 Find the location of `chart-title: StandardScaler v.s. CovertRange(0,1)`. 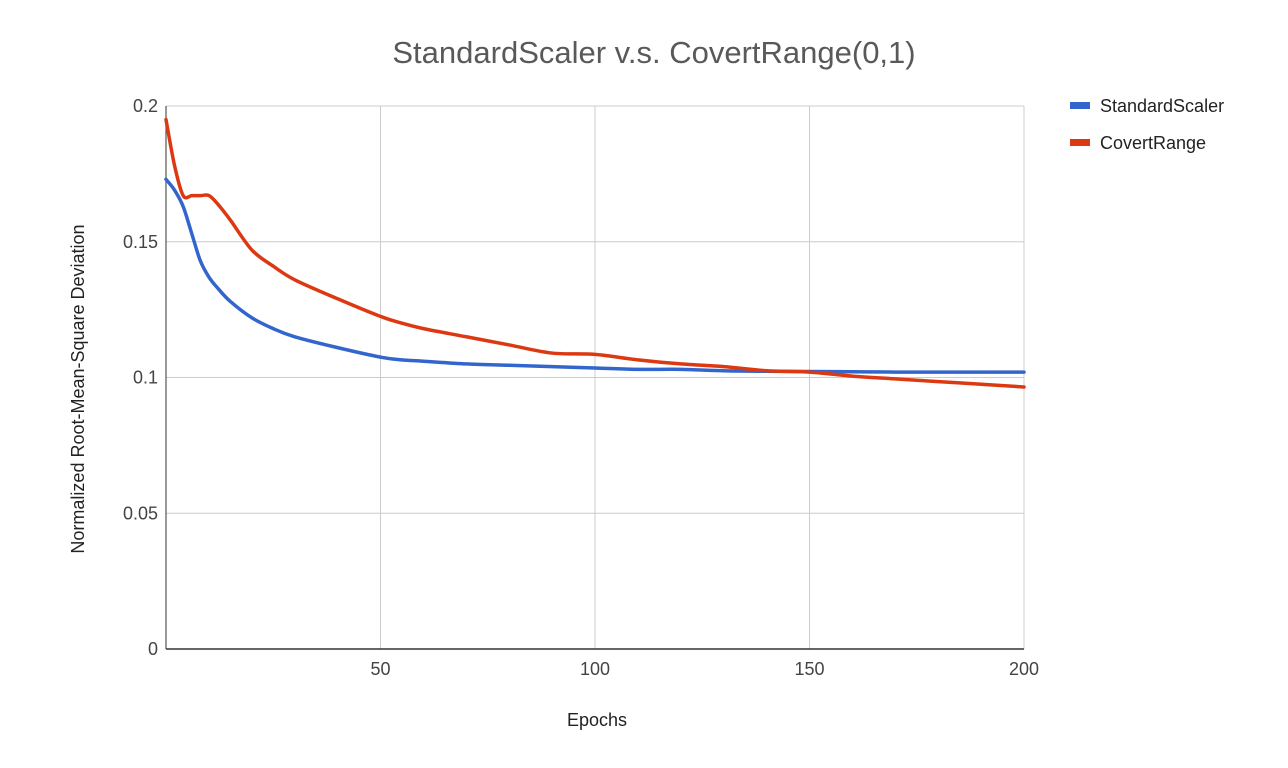

chart-title: StandardScaler v.s. CovertRange(0,1) is located at coordinates (653, 52).